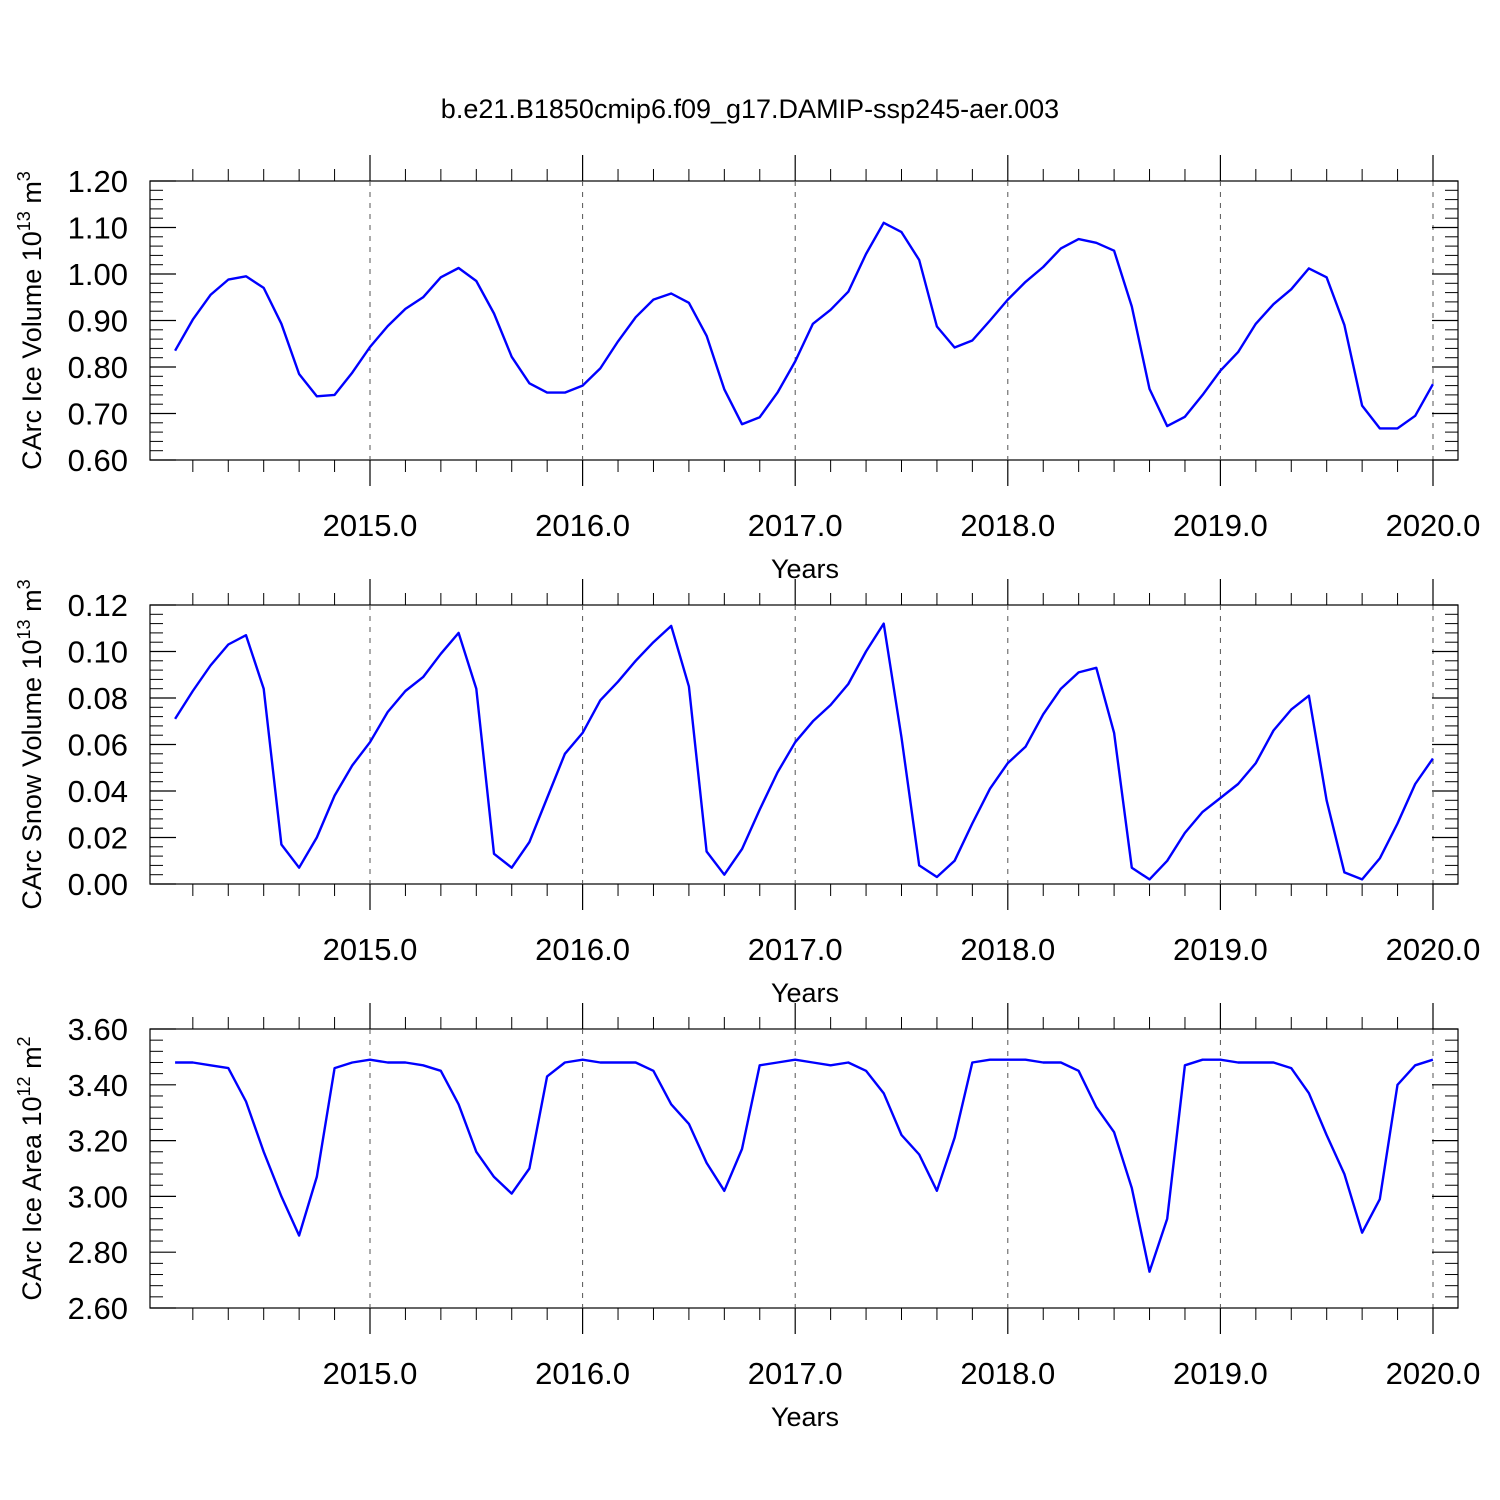 Image resolution: width=1500 pixels, height=1500 pixels. What do you see at coordinates (98, 181) in the screenshot?
I see `panel1-y-tick-label: 1.20` at bounding box center [98, 181].